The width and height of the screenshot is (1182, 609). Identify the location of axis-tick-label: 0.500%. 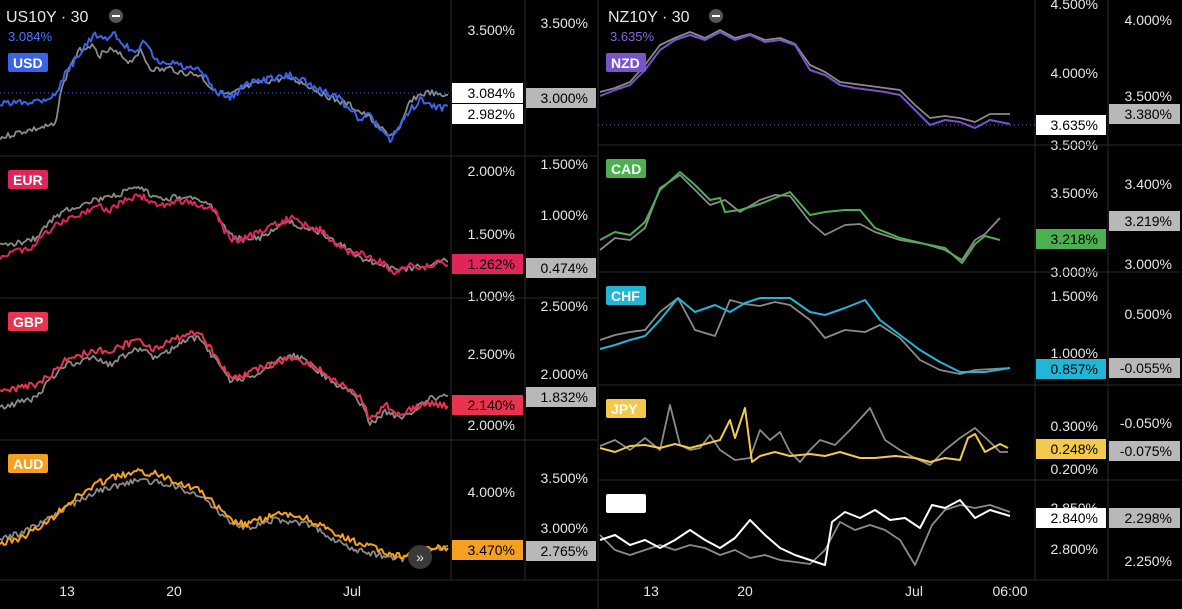
(1148, 314).